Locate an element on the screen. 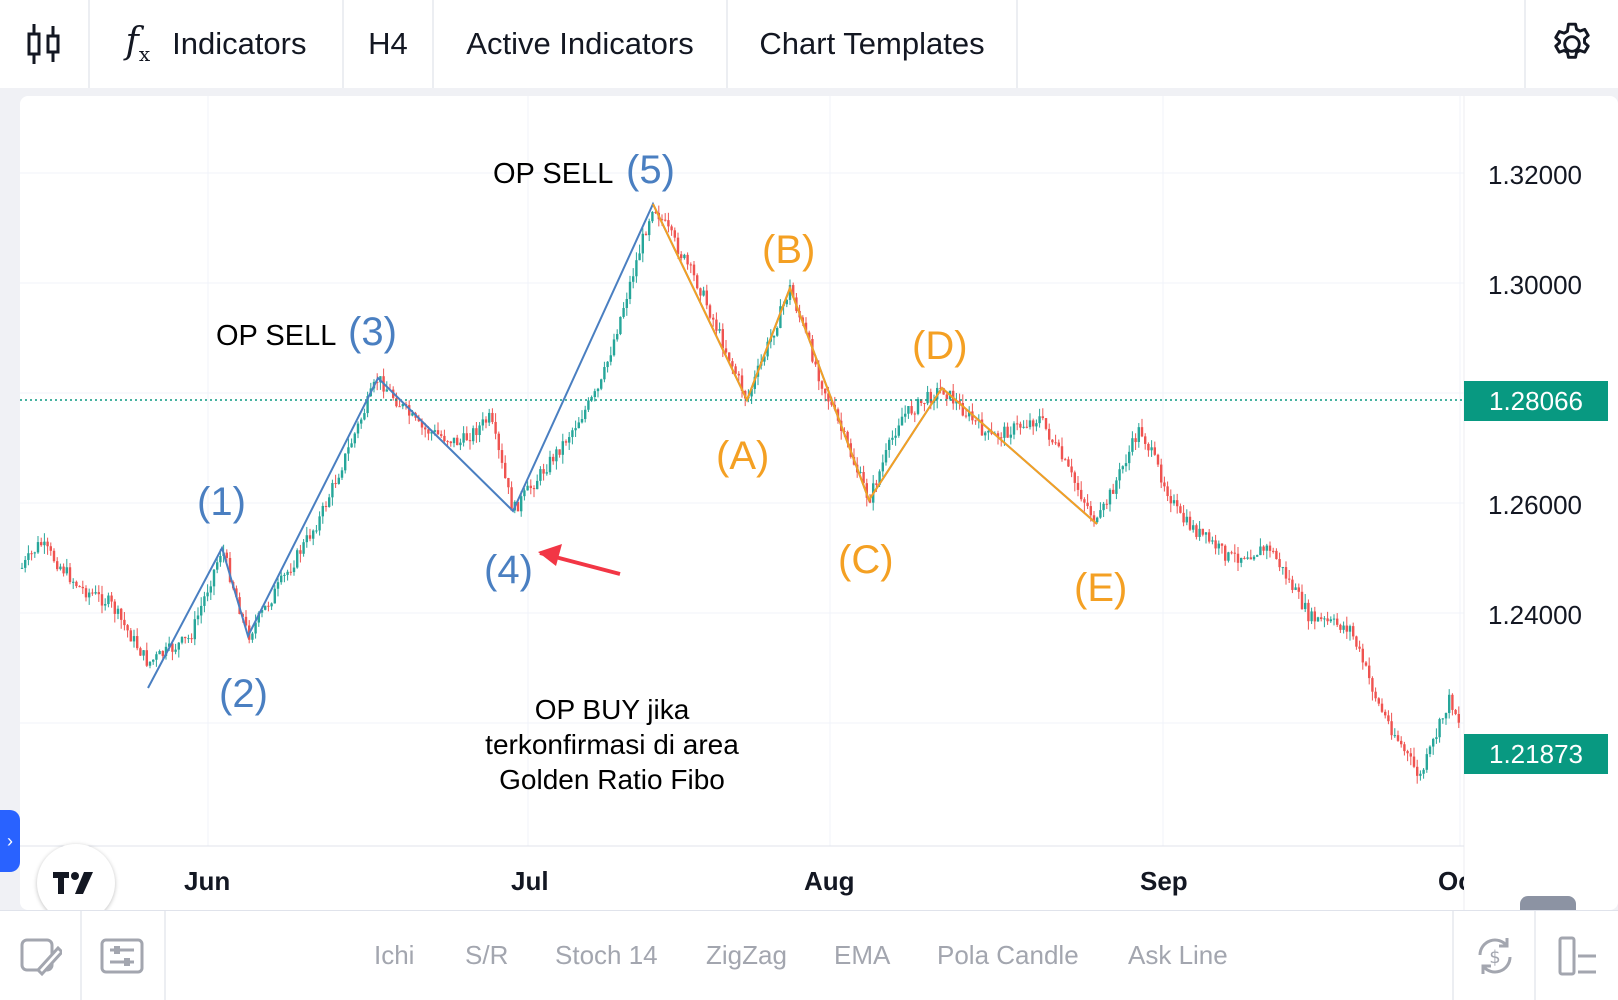 This screenshot has width=1618, height=1000. annotation-arrow-head is located at coordinates (550, 555).